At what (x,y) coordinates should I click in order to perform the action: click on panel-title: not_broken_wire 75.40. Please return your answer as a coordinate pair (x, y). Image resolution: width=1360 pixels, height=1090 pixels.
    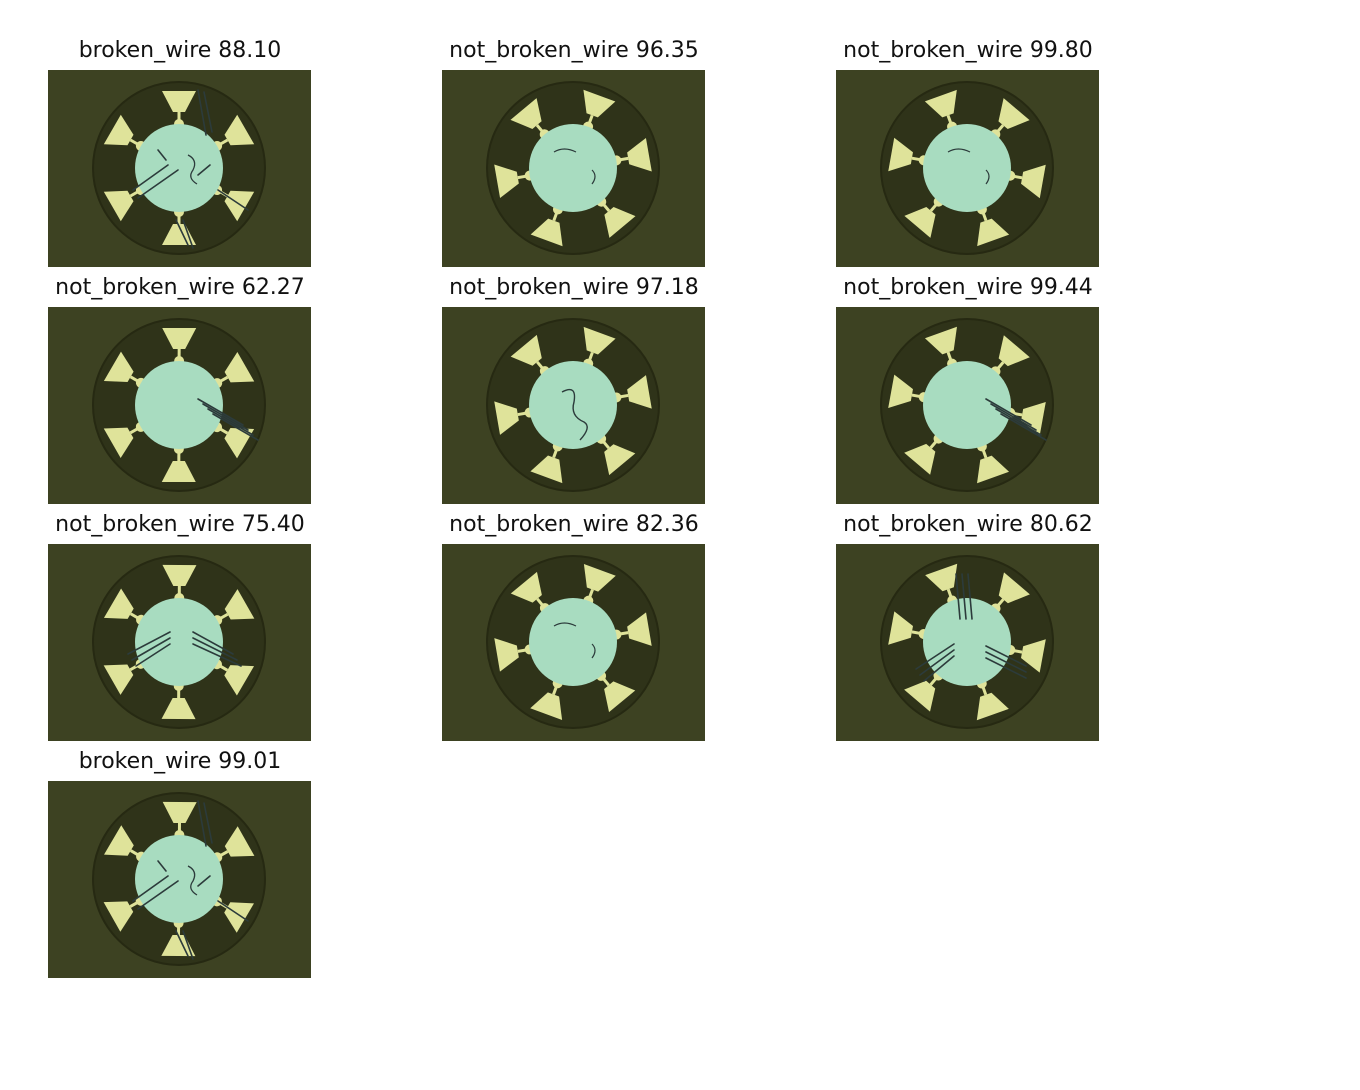
    Looking at the image, I should click on (180, 524).